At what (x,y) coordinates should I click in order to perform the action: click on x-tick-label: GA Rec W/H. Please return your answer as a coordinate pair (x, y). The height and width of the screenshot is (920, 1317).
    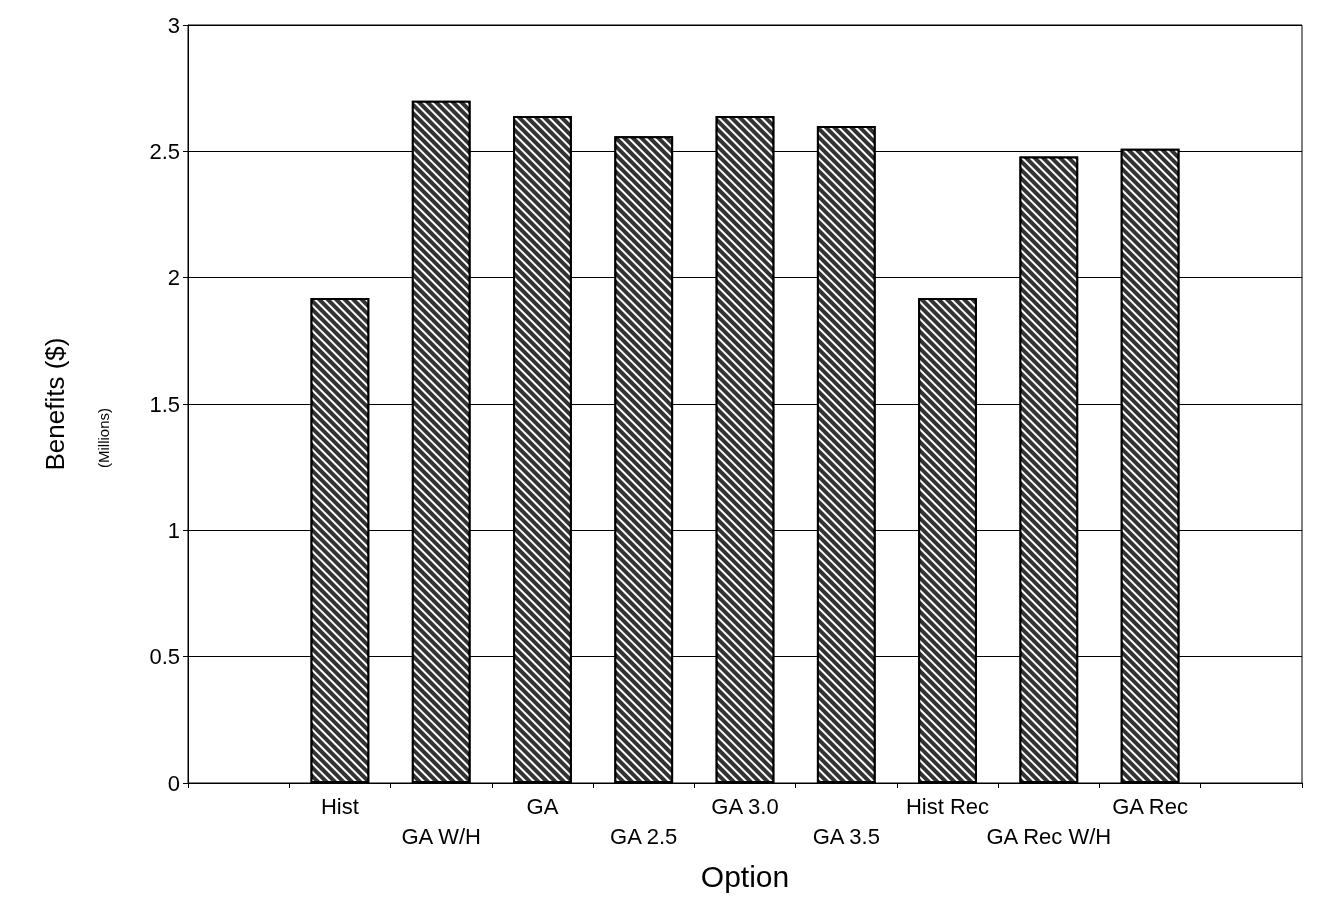
    Looking at the image, I should click on (1049, 836).